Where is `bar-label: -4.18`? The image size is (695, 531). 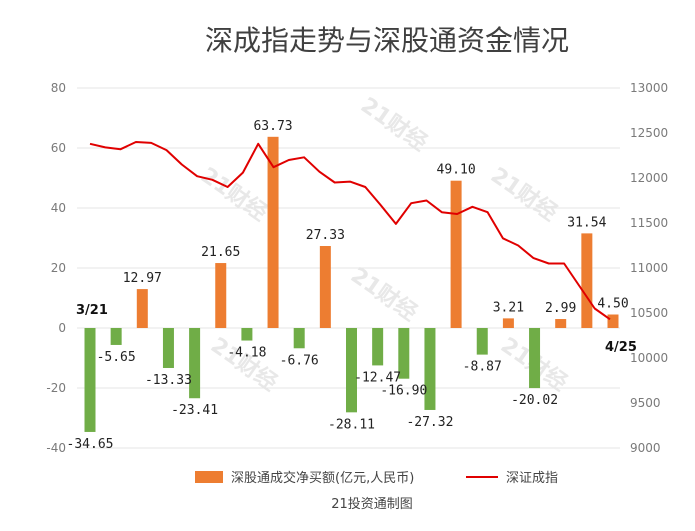 bar-label: -4.18 is located at coordinates (246, 353).